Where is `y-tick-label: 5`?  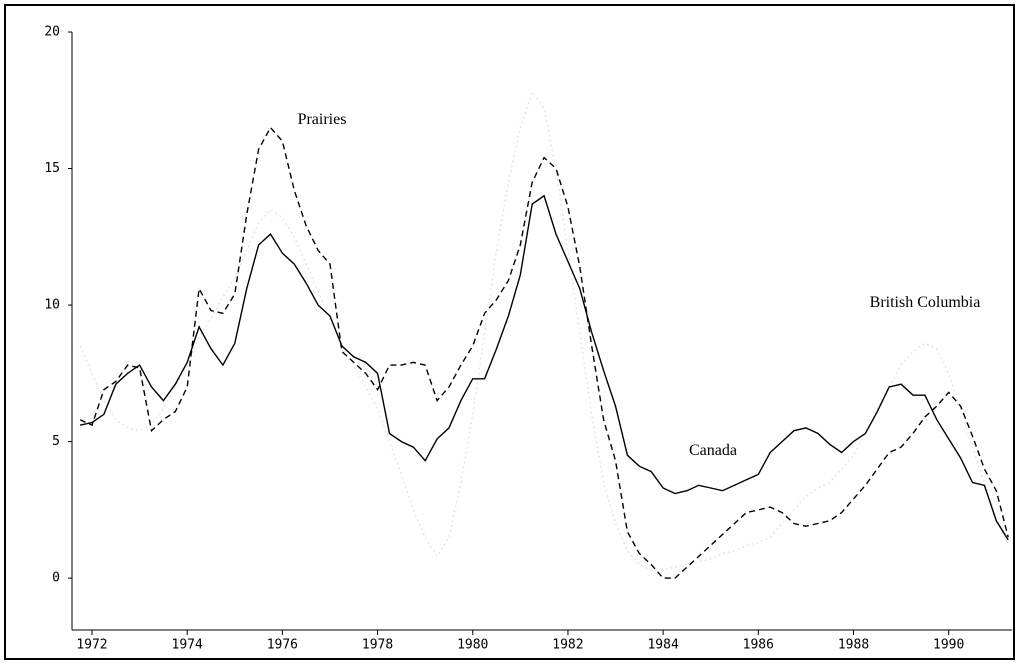 y-tick-label: 5 is located at coordinates (56, 441).